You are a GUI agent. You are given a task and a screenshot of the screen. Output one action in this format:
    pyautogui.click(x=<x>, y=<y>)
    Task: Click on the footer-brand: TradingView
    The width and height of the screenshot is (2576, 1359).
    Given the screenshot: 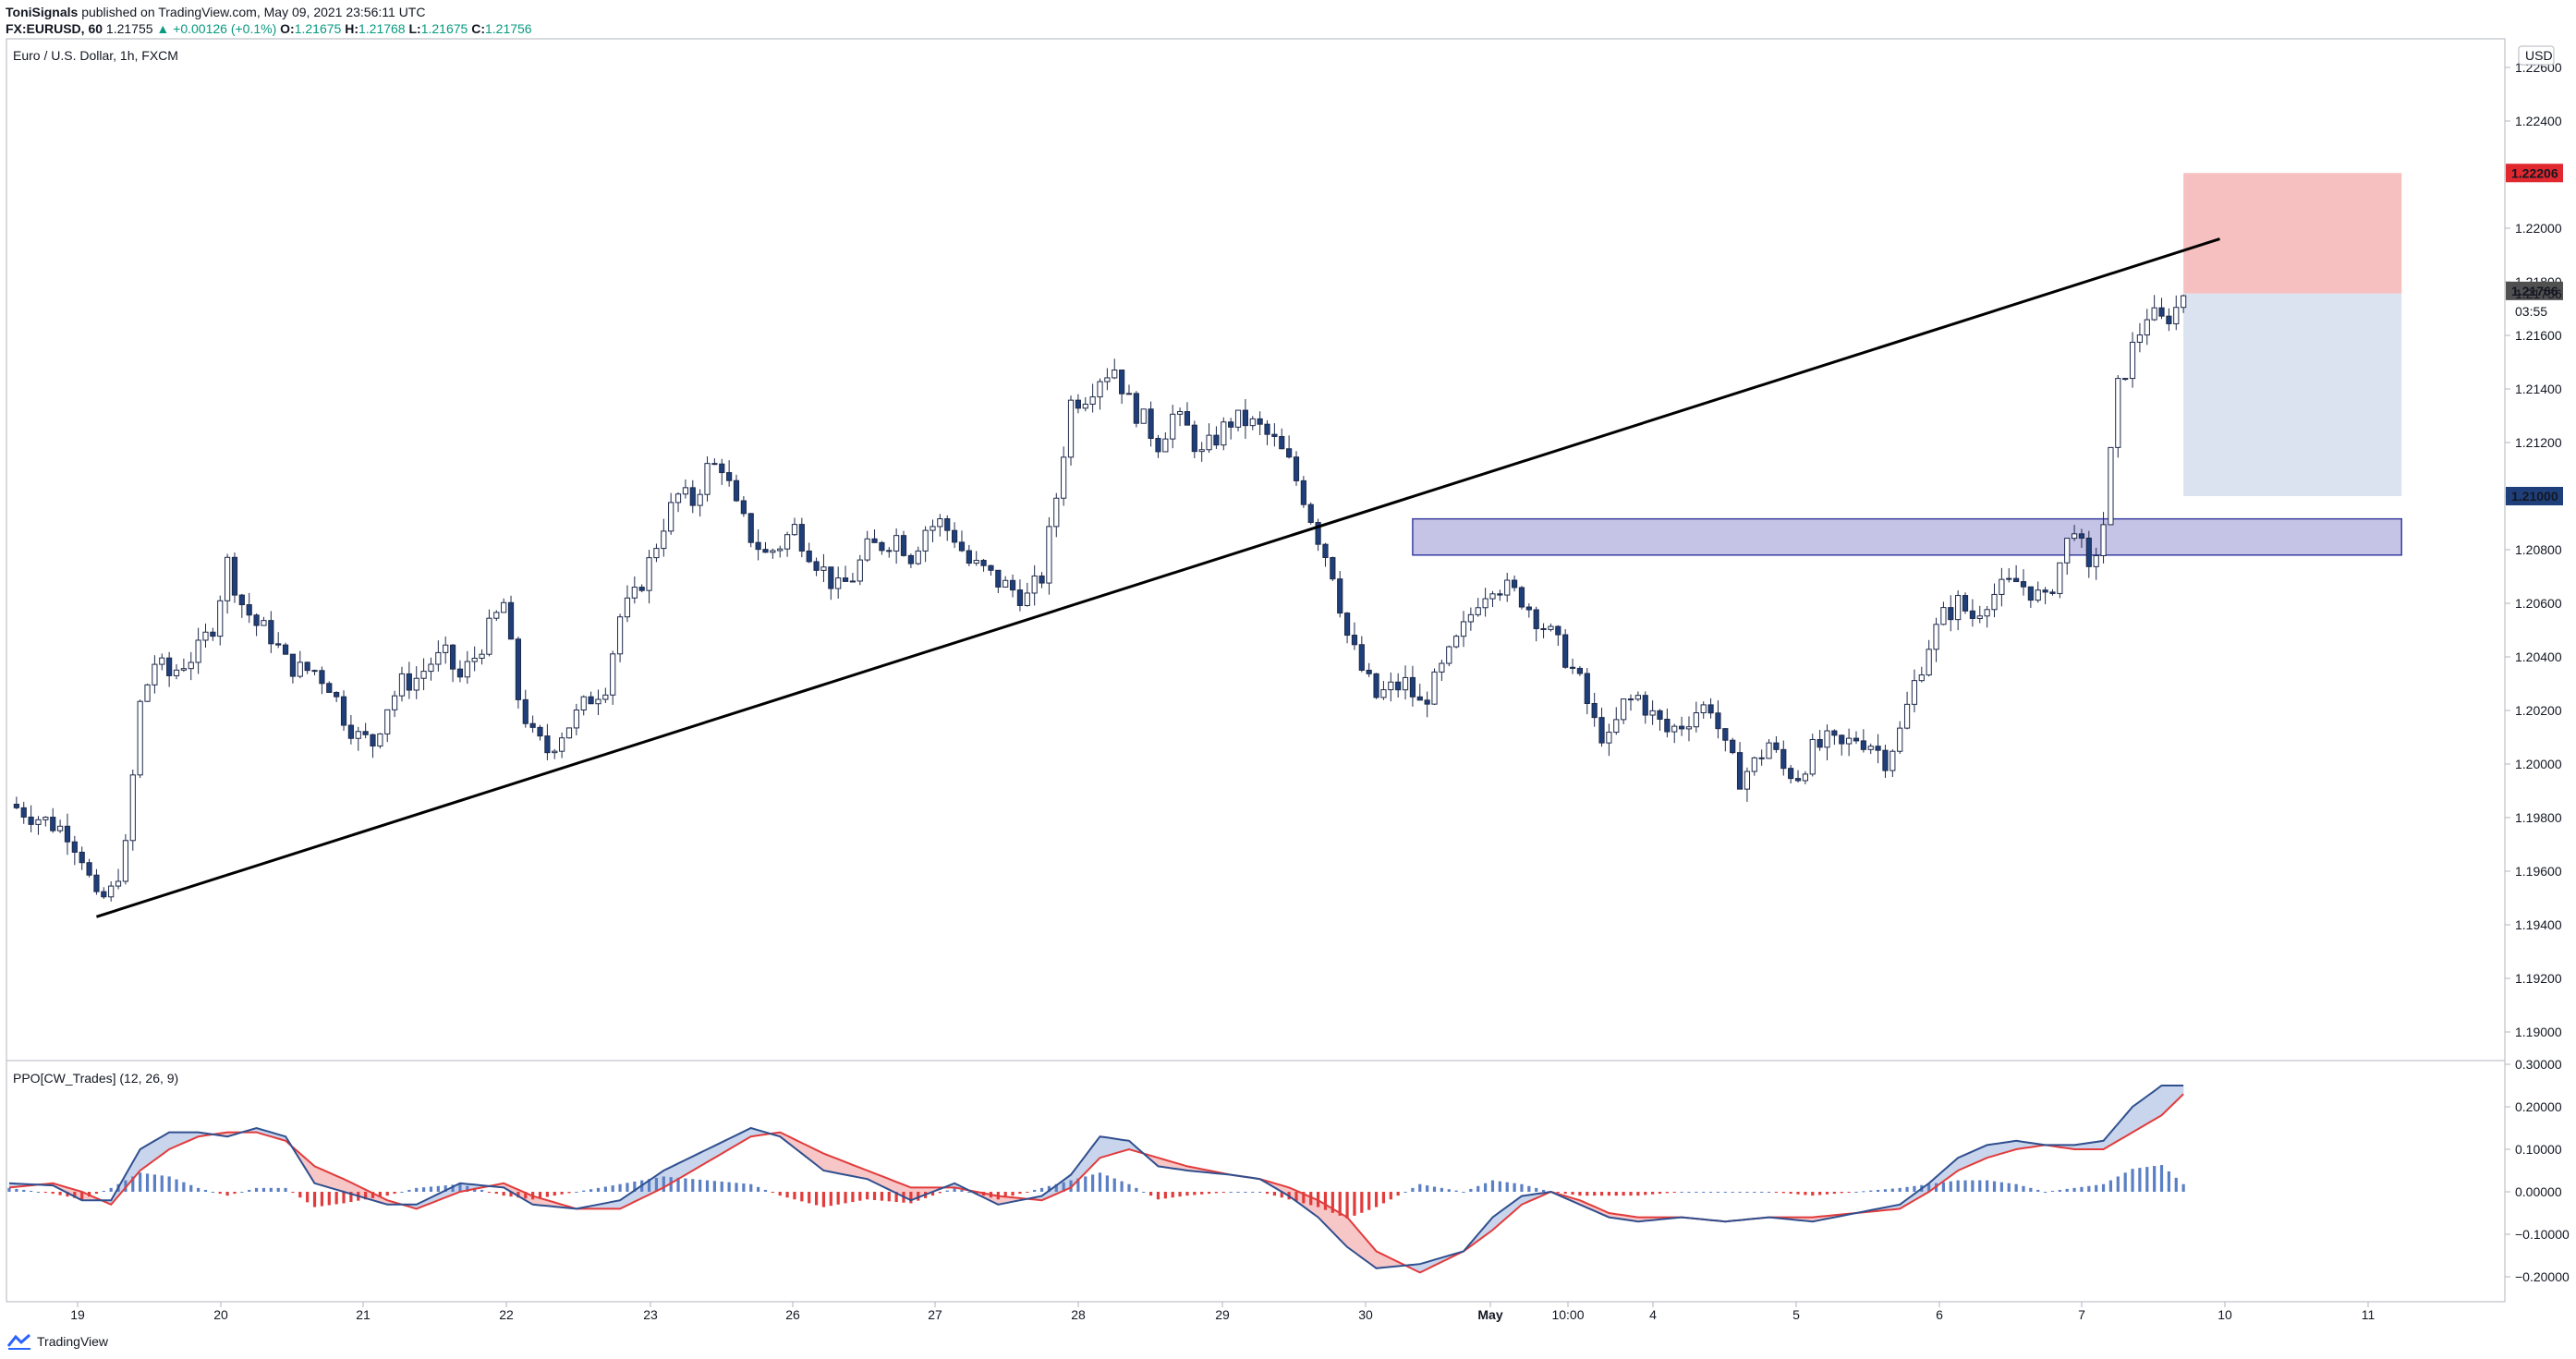 What is the action you would take?
    pyautogui.click(x=73, y=1341)
    